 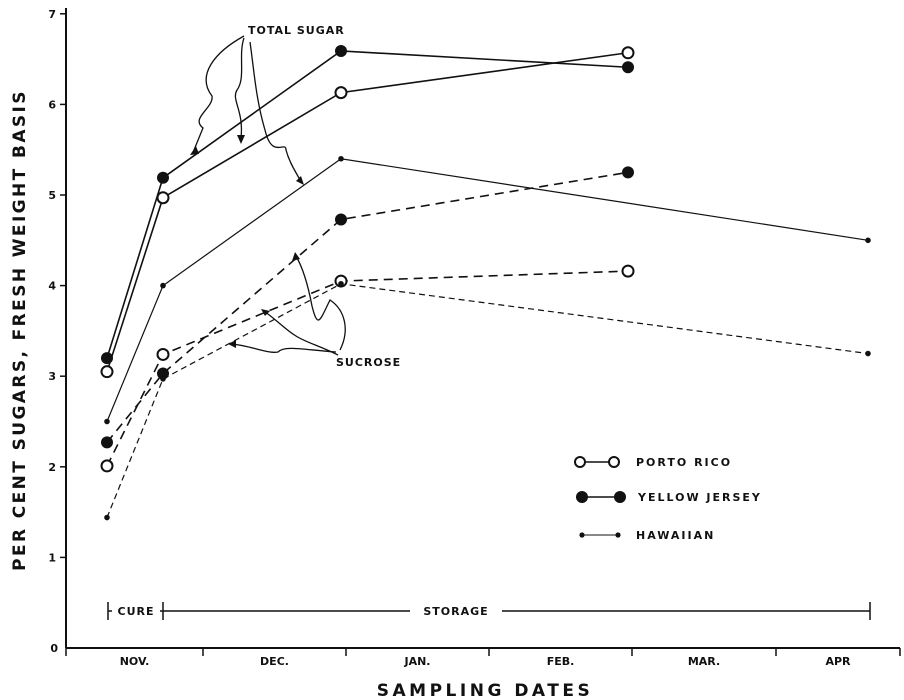 I want to click on legend: PORTO RICO YELLOW JERSEY HAWAIIAN, so click(x=668, y=499).